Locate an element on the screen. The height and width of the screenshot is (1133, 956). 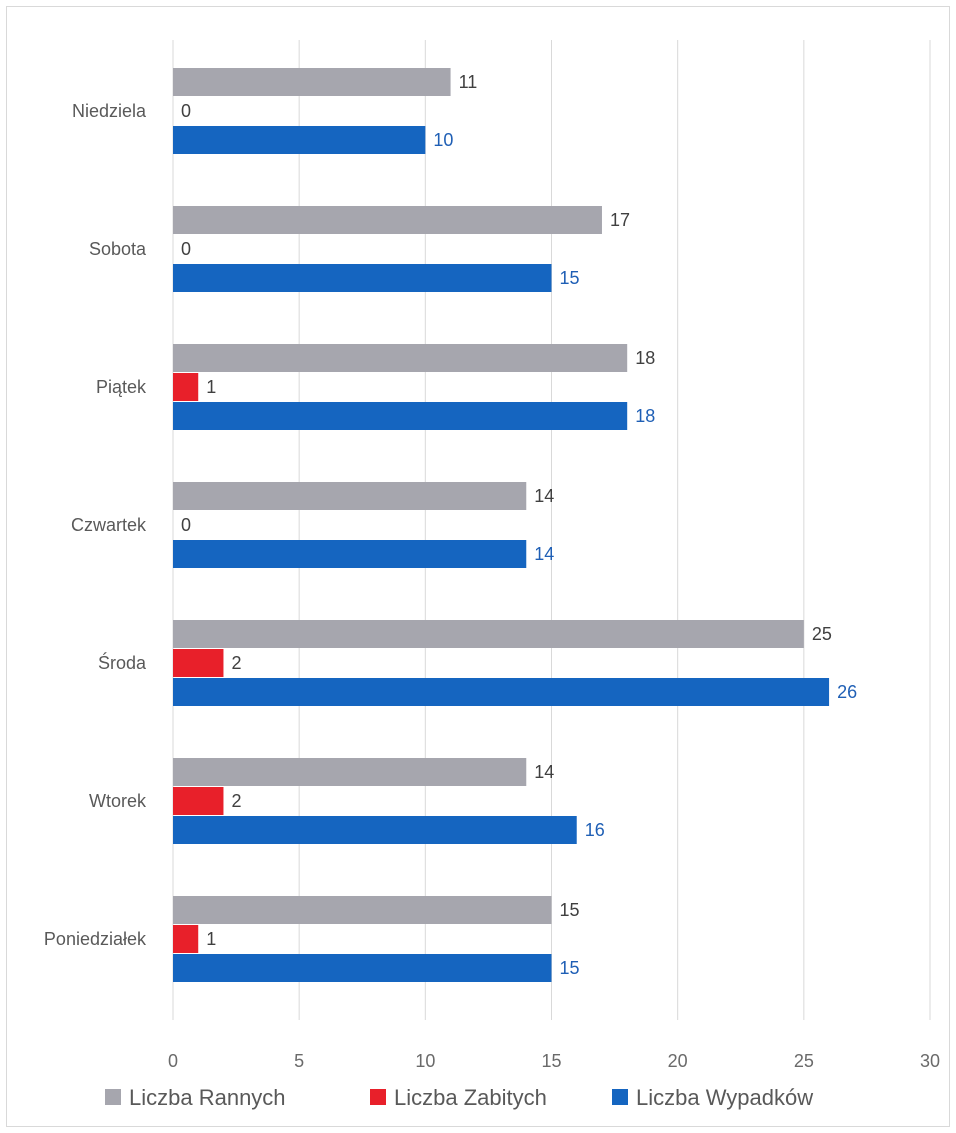
x-axis-ticks: 0 5 10 15 20 25 30 is located at coordinates (554, 1061).